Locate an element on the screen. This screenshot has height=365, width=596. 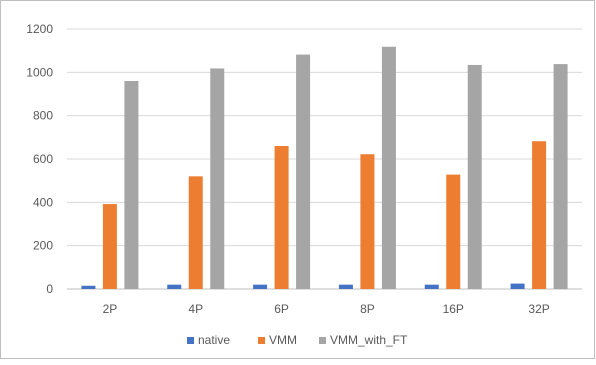
y-tick-label: 400 is located at coordinates (43, 202).